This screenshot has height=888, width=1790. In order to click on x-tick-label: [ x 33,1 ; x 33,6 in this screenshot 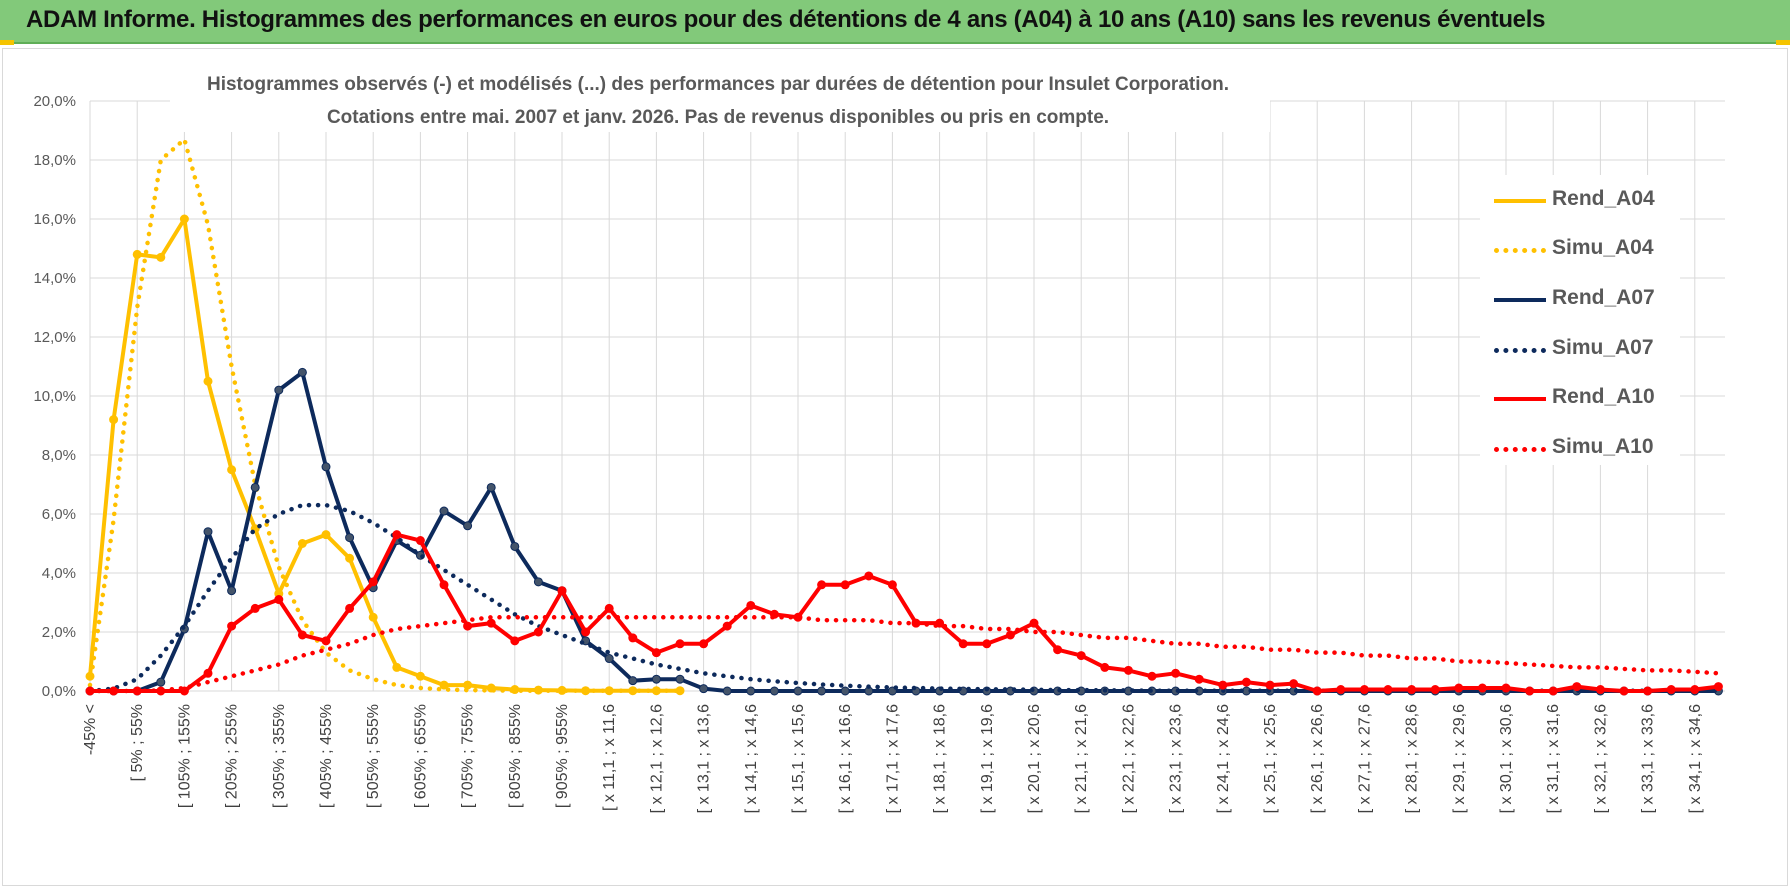, I will do `click(1648, 759)`.